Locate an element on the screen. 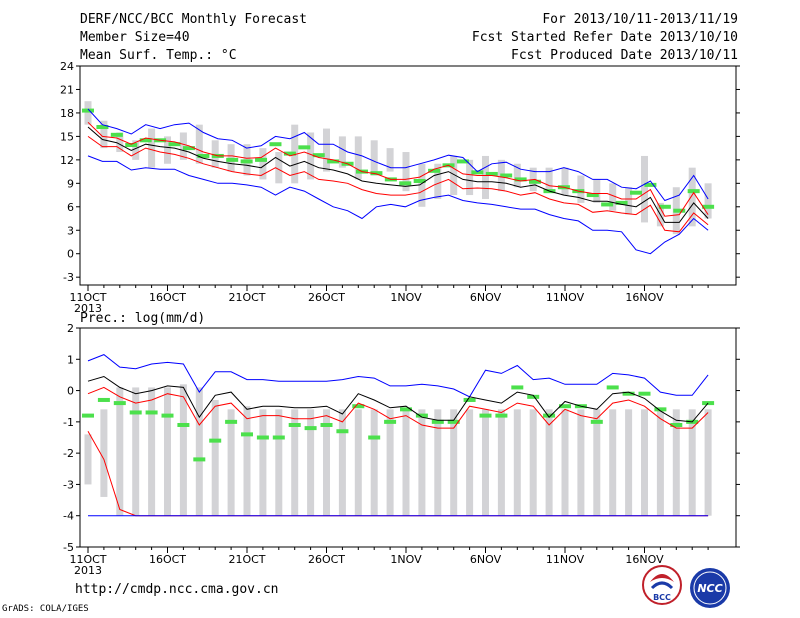 This screenshot has width=800, height=618. temp-ytick-label: 24 is located at coordinates (67, 66).